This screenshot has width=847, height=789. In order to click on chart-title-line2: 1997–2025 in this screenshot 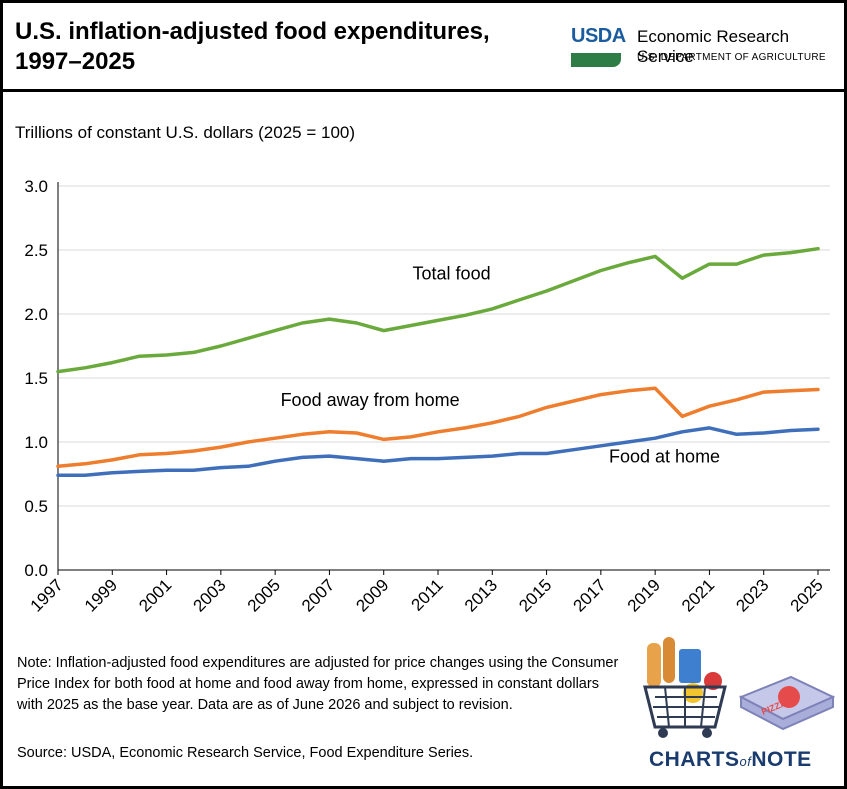, I will do `click(75, 61)`.